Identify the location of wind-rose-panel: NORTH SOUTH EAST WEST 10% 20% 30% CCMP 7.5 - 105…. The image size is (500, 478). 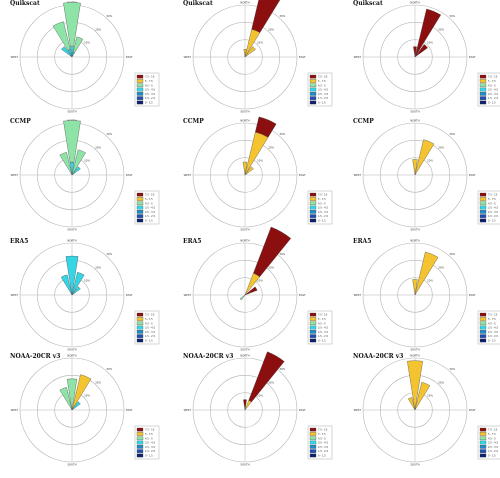
(258, 174).